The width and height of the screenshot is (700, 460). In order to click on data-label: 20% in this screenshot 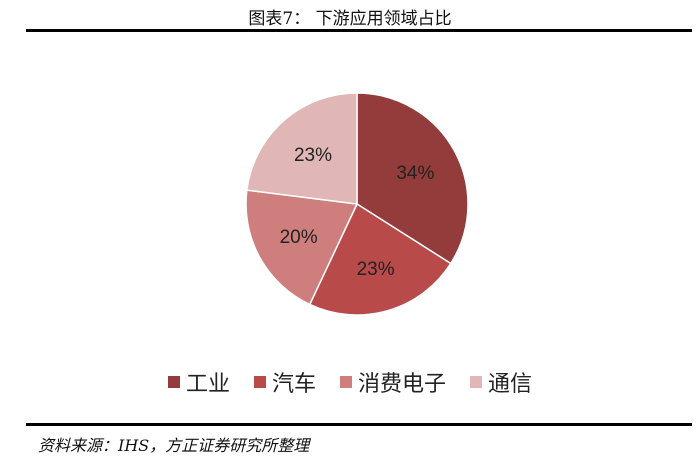, I will do `click(299, 237)`.